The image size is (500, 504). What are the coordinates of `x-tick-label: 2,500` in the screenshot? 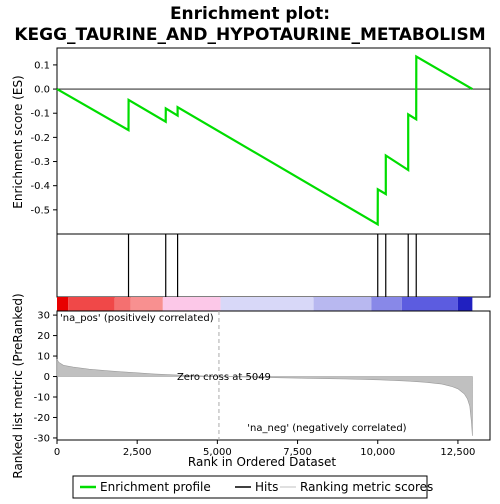 It's located at (137, 452).